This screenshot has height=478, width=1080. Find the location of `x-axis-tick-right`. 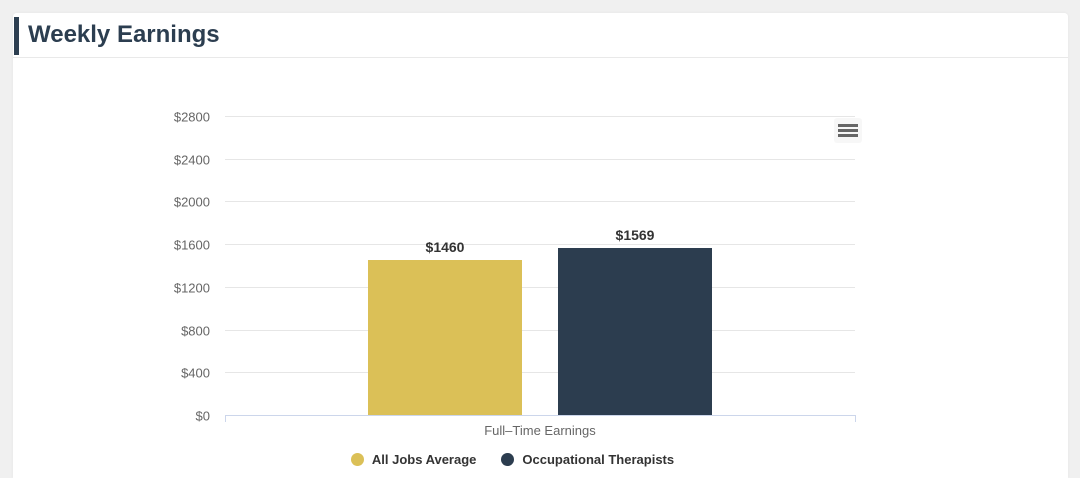

x-axis-tick-right is located at coordinates (855, 419).